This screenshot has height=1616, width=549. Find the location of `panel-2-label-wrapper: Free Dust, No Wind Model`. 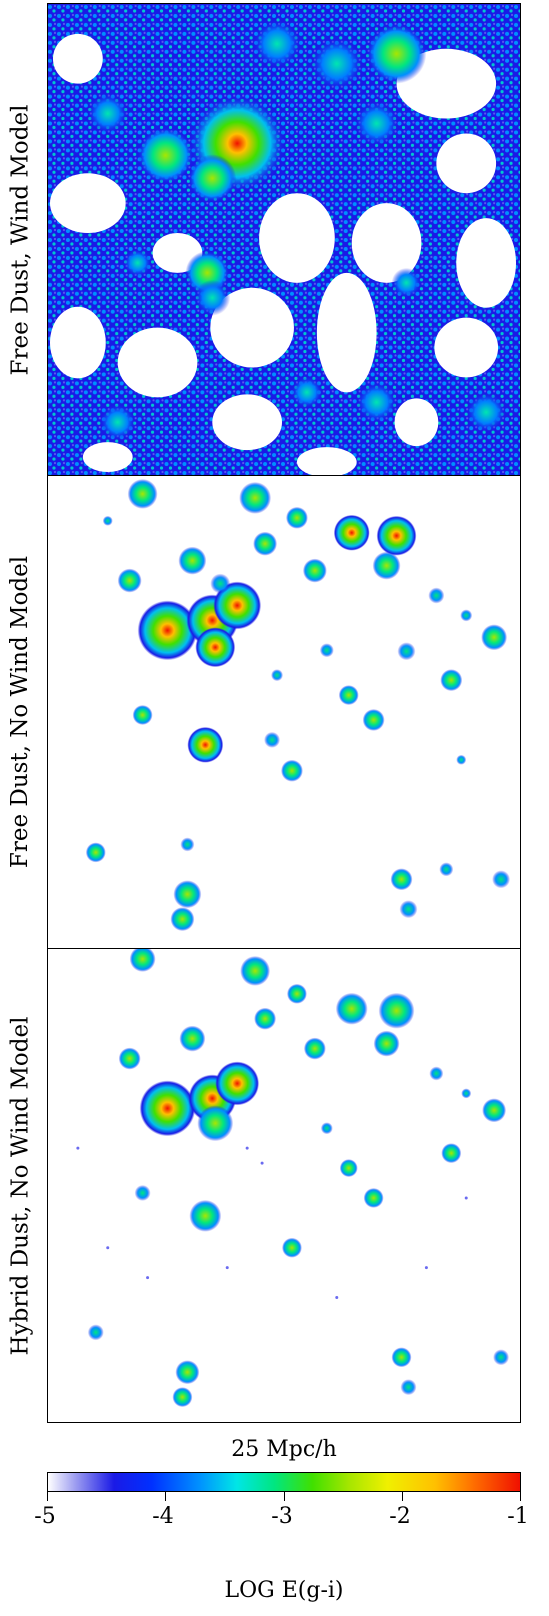

panel-2-label-wrapper: Free Dust, No Wind Model is located at coordinates (20, 712).